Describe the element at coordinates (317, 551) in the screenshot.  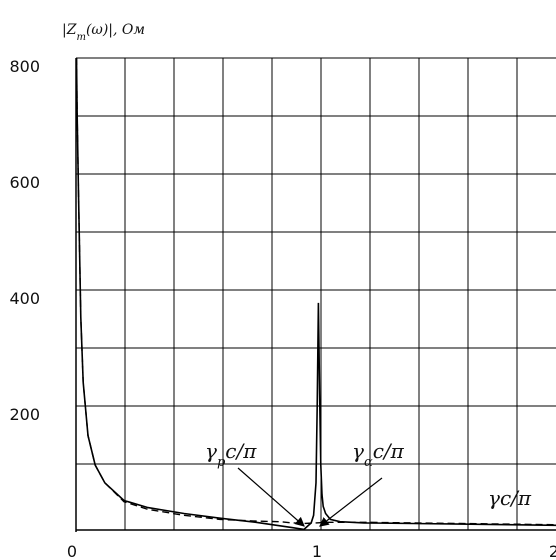
I see `x-tick-label: 1` at that location.